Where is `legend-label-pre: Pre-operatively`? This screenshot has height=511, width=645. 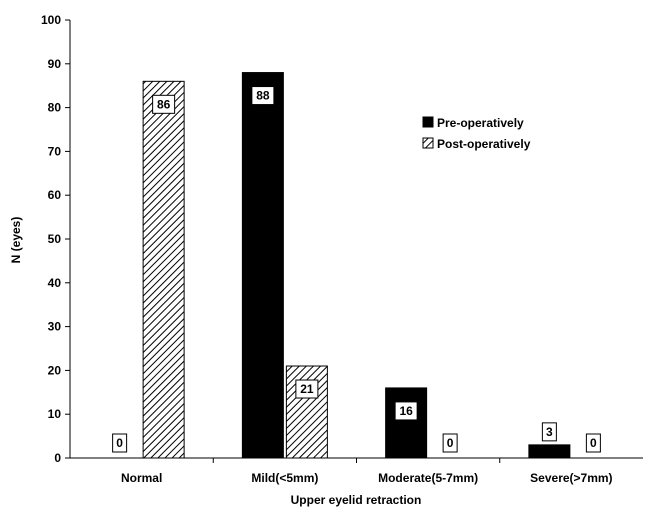 legend-label-pre: Pre-operatively is located at coordinates (480, 123).